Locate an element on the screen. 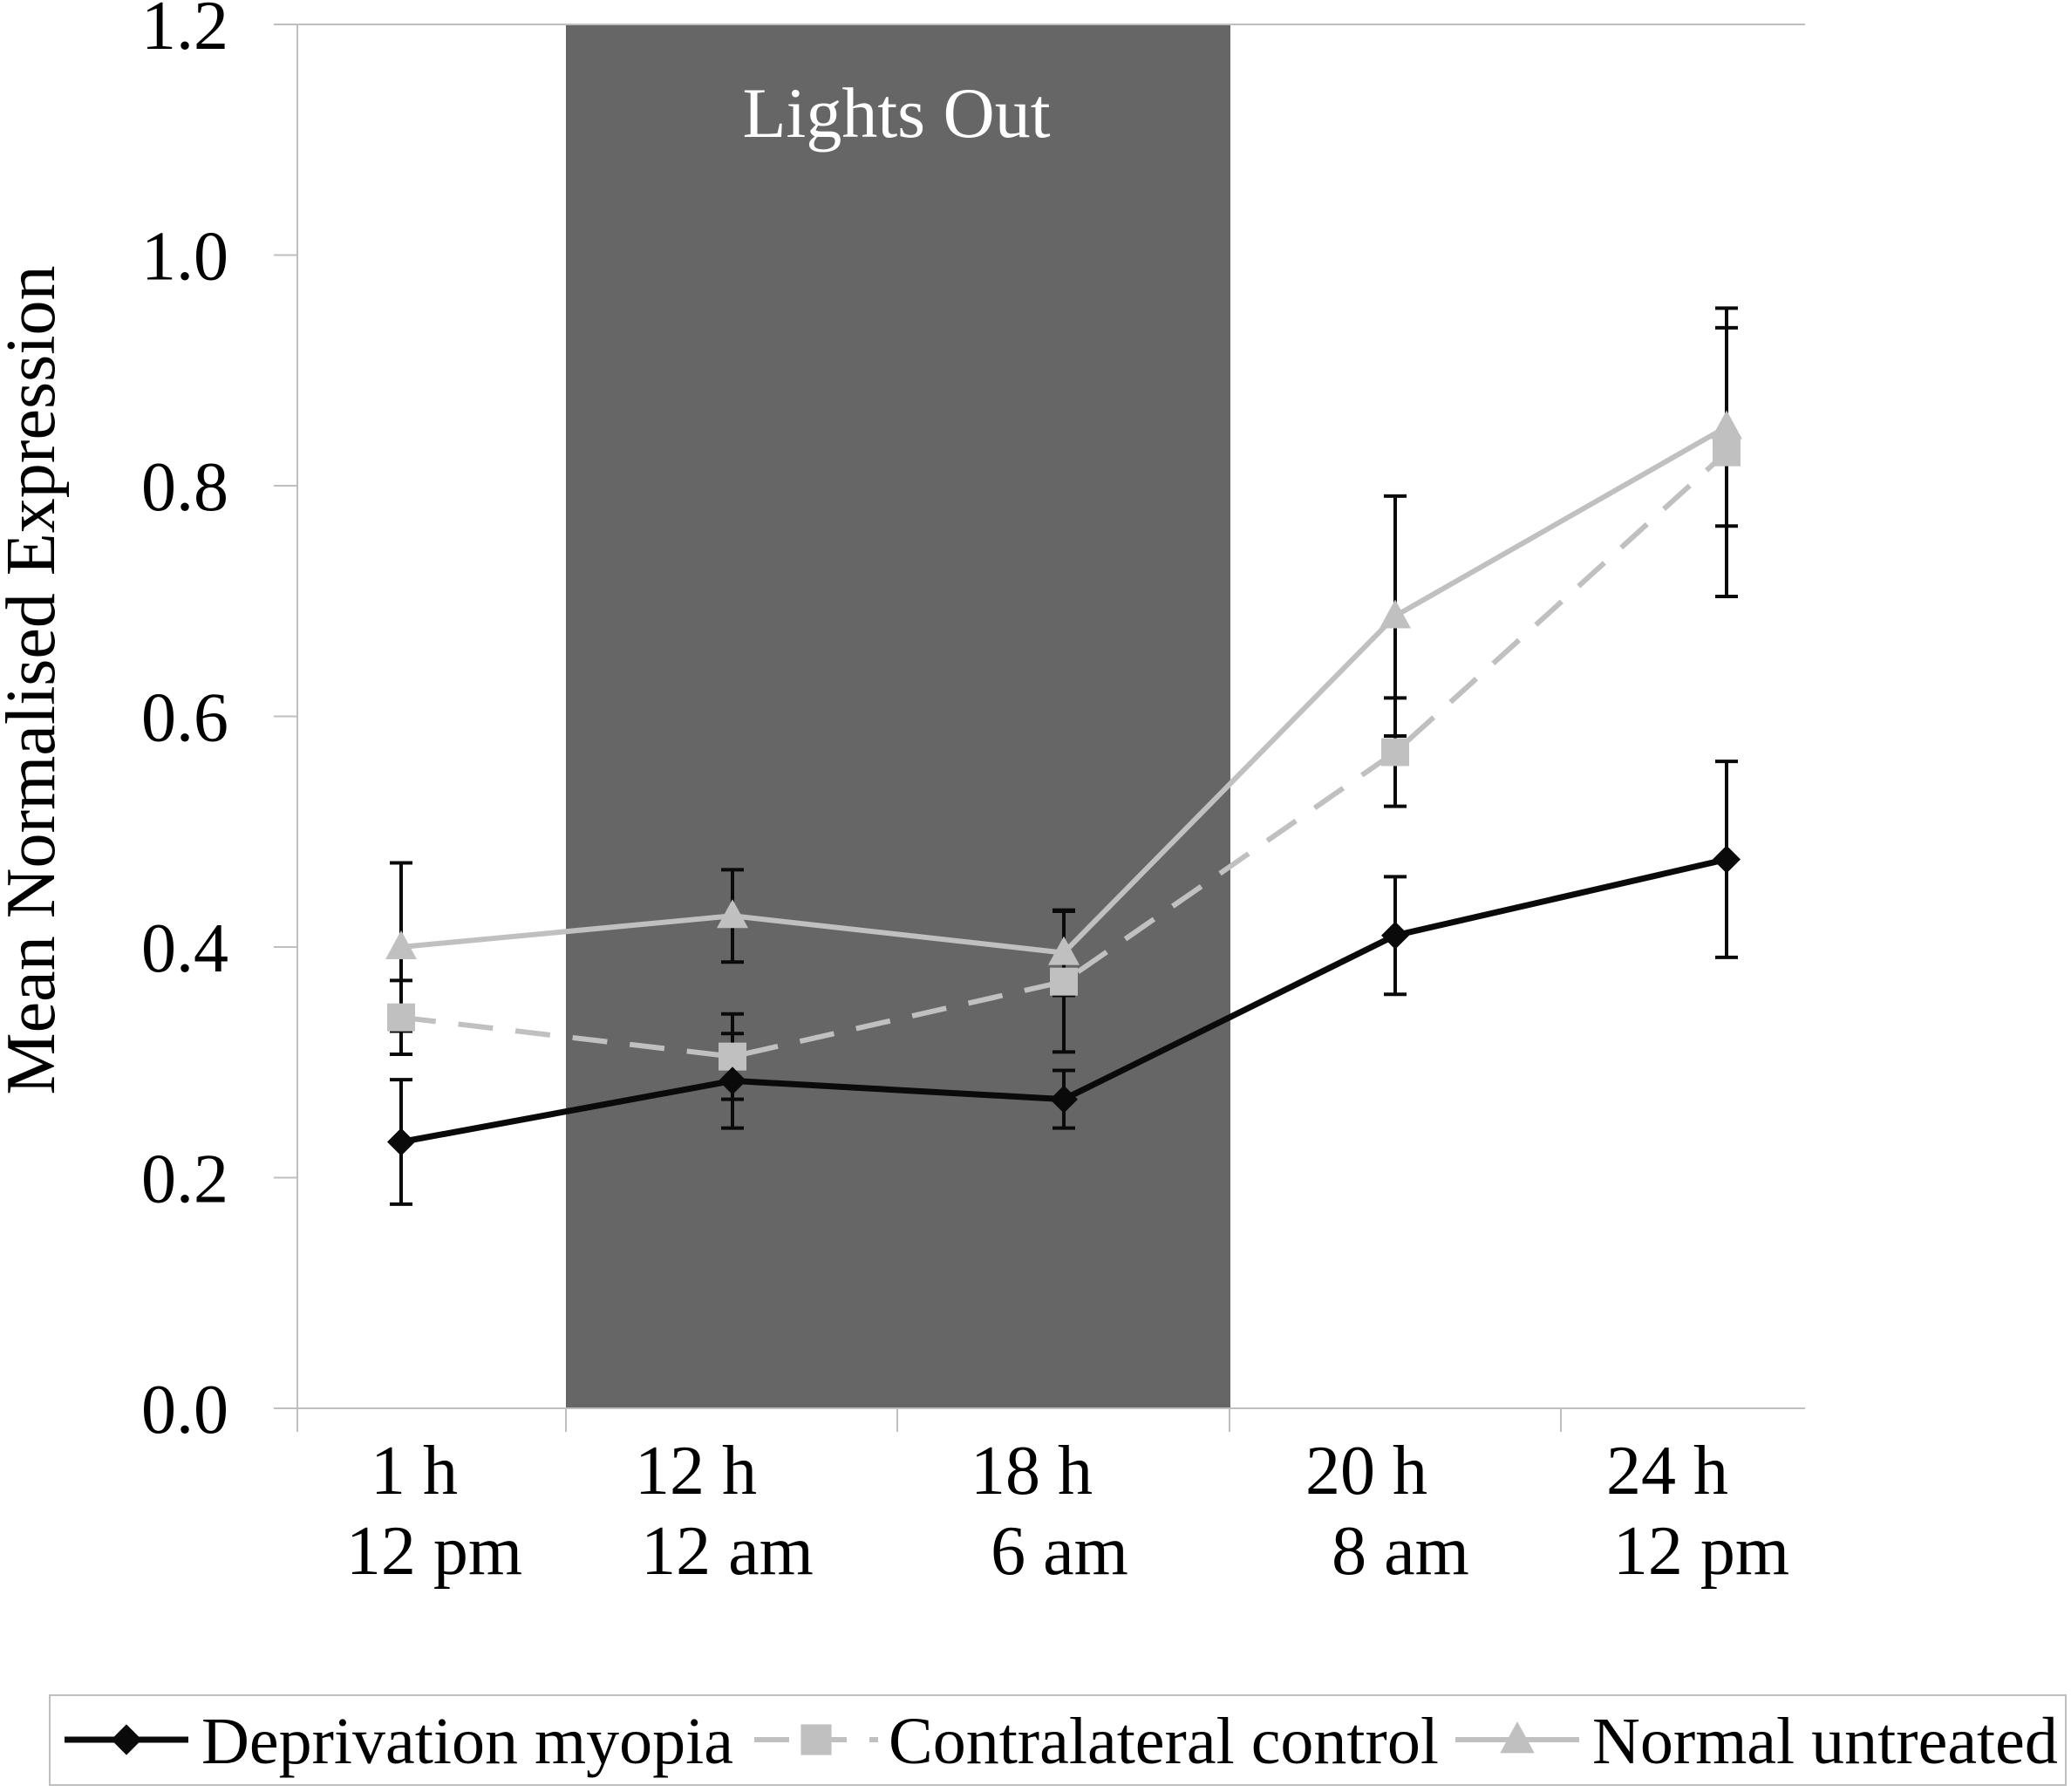  legend-square-icon is located at coordinates (816, 1739).